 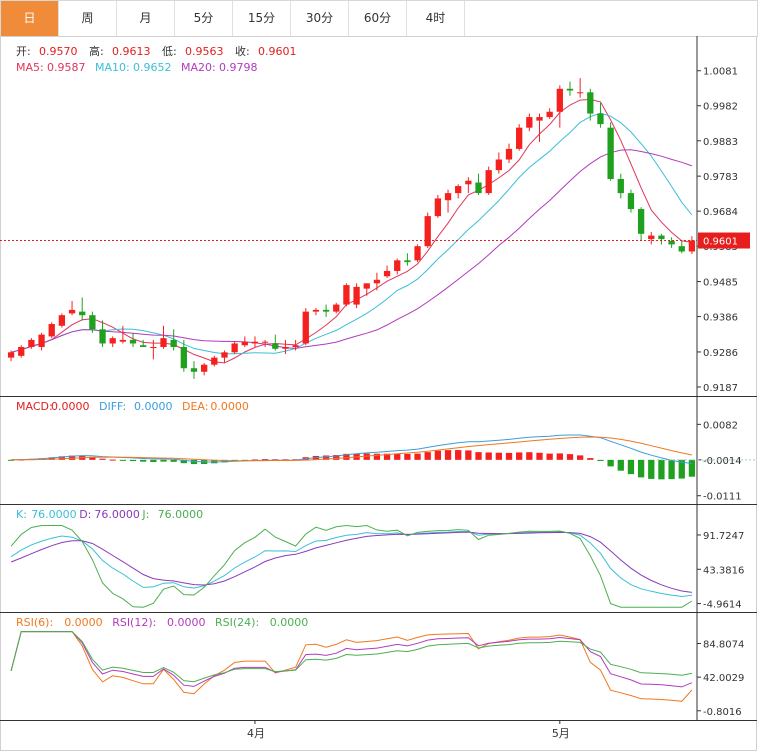 What do you see at coordinates (277, 51) in the screenshot?
I see `ohlc-legend-value: 0.9601` at bounding box center [277, 51].